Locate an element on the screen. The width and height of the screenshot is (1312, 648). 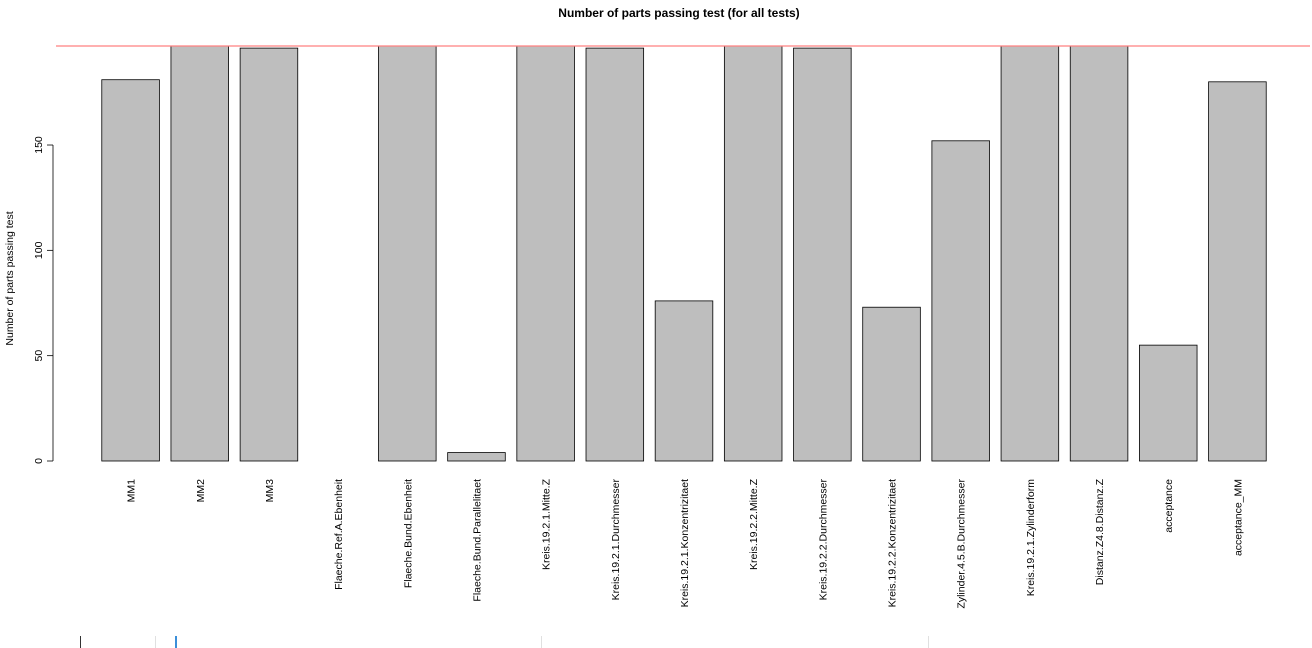
x-tick-label: MM3 is located at coordinates (270, 490).